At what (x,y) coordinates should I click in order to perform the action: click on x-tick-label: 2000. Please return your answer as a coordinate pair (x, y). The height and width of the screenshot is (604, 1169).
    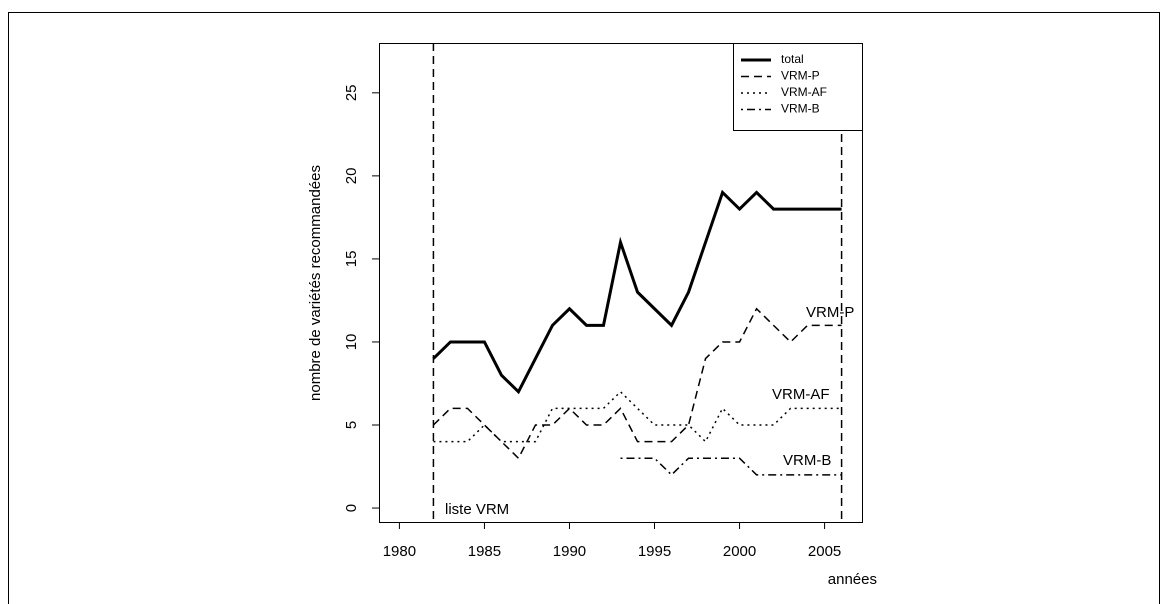
    Looking at the image, I should click on (739, 551).